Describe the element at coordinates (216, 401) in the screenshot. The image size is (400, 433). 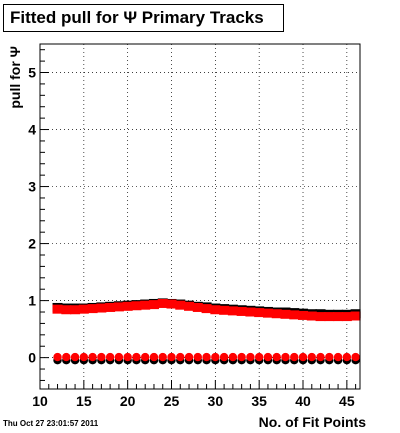
I see `x-tick-label: 30` at that location.